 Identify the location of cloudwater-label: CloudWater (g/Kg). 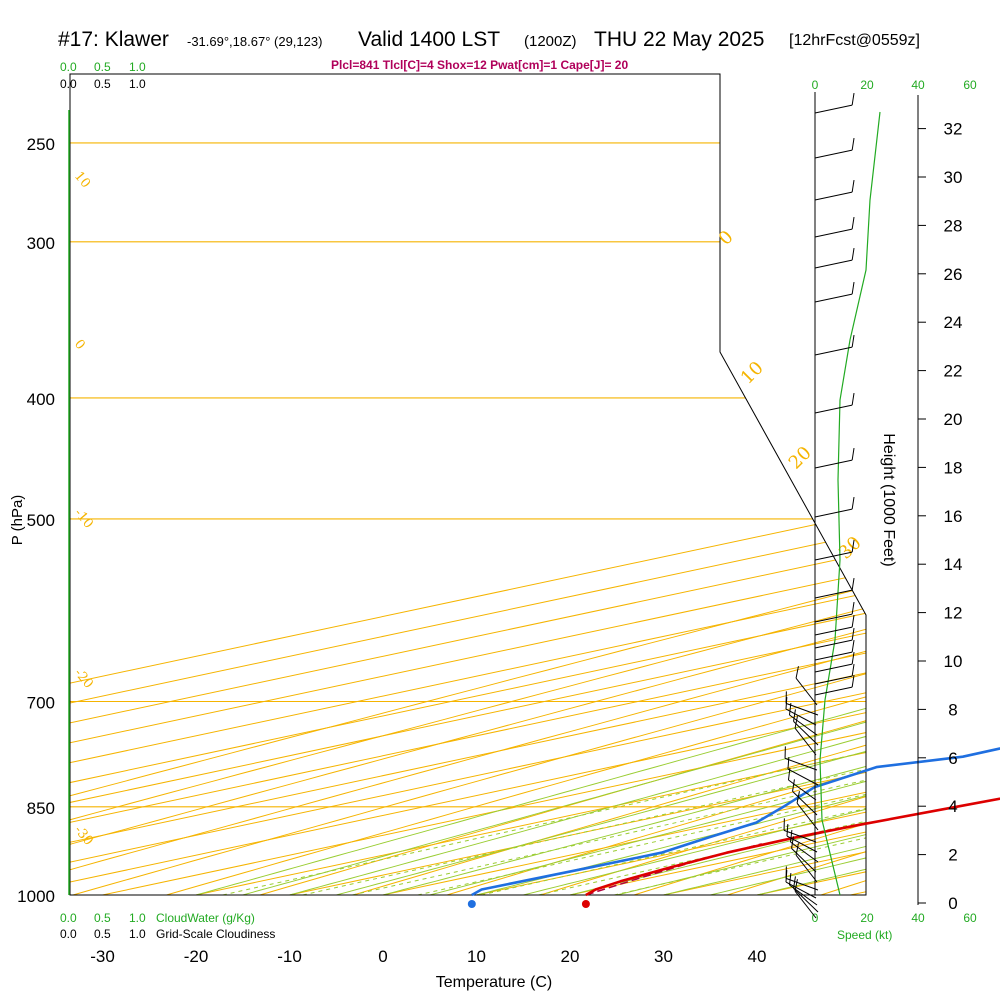
(205, 918).